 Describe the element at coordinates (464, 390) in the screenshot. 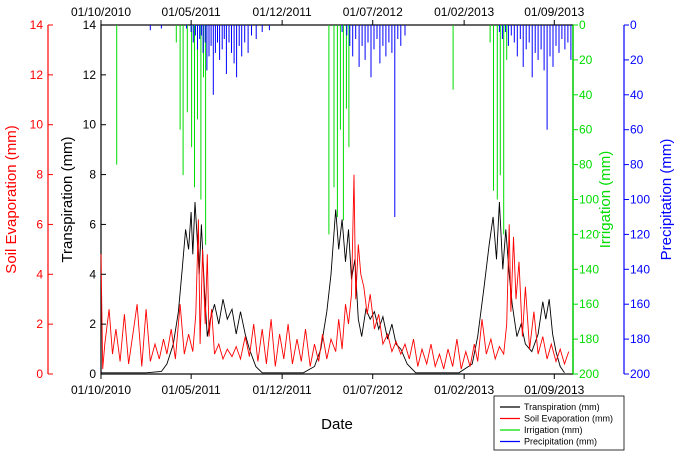

I see `x-tick-label-bottom: 01/02/2013` at that location.